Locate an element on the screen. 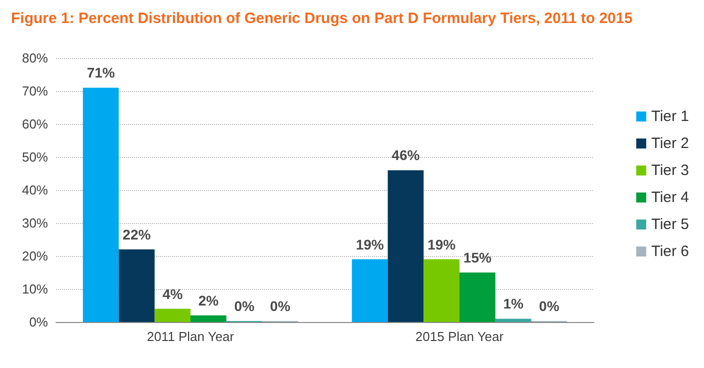 This screenshot has width=704, height=368. data-label: 1% is located at coordinates (513, 304).